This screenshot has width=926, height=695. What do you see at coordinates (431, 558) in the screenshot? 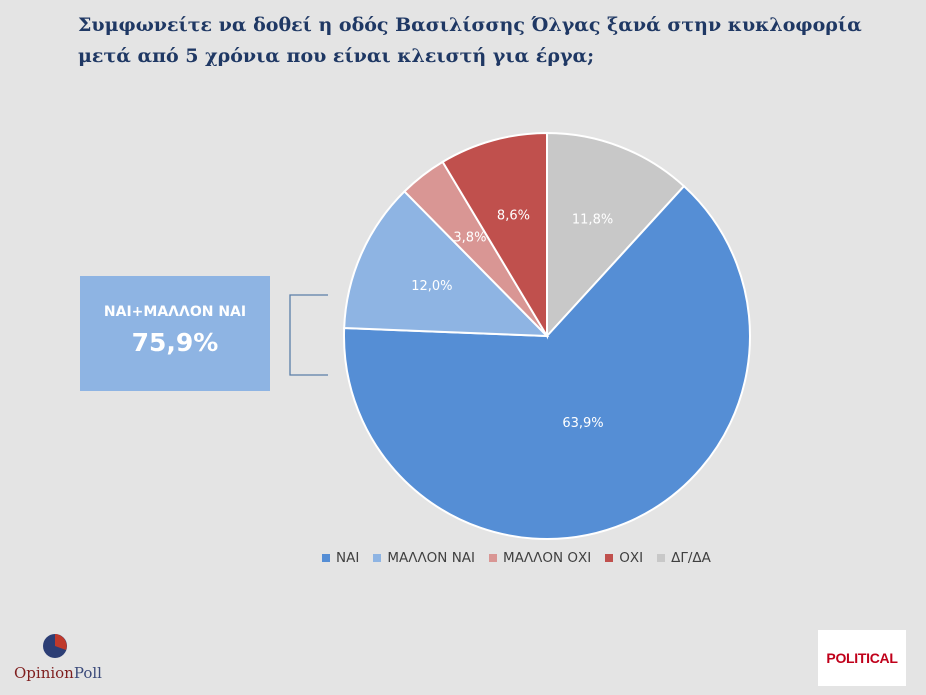
I see `legend-label-1: ΜΑΛΛΟΝ ΝΑΙ` at bounding box center [431, 558].